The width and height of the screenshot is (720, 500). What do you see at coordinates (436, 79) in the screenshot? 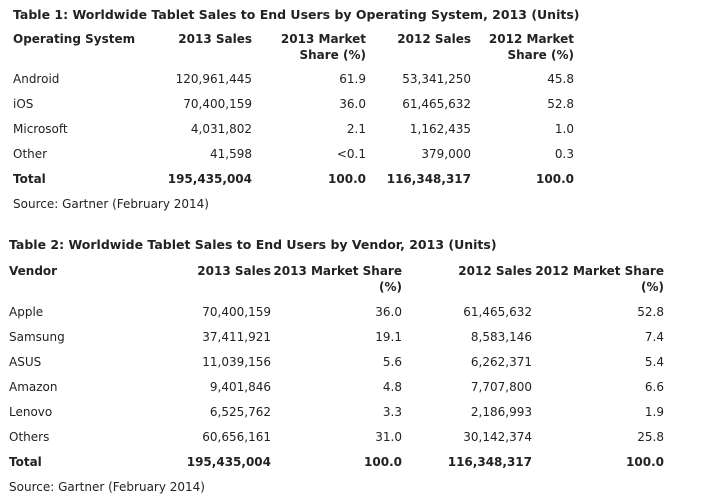
I see `table-cell: 53,341,250` at bounding box center [436, 79].